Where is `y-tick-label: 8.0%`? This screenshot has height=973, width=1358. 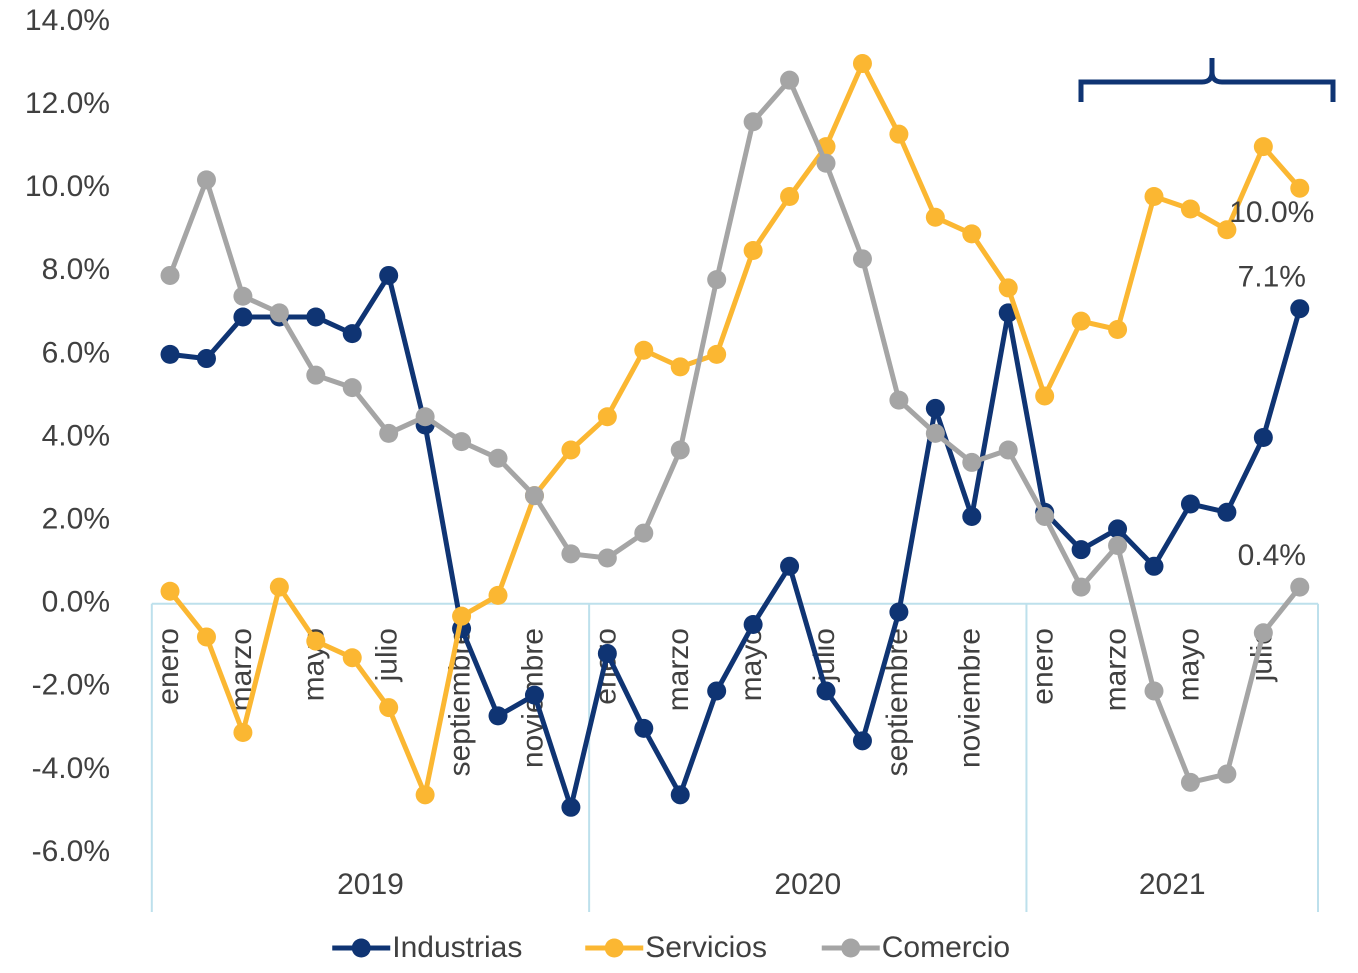 y-tick-label: 8.0% is located at coordinates (76, 269).